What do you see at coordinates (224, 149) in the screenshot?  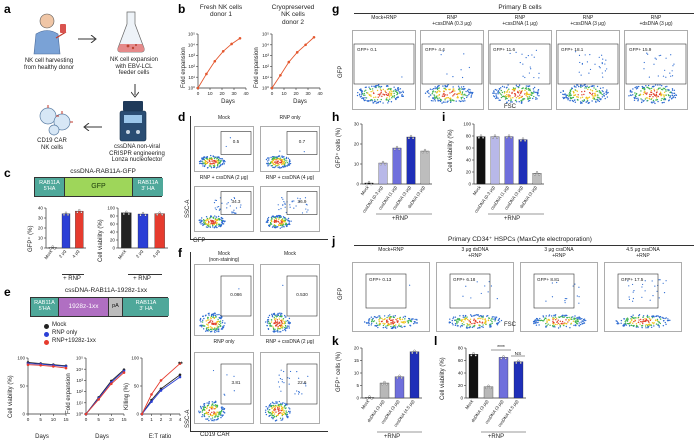 I see `plot-frame` at bounding box center [224, 149].